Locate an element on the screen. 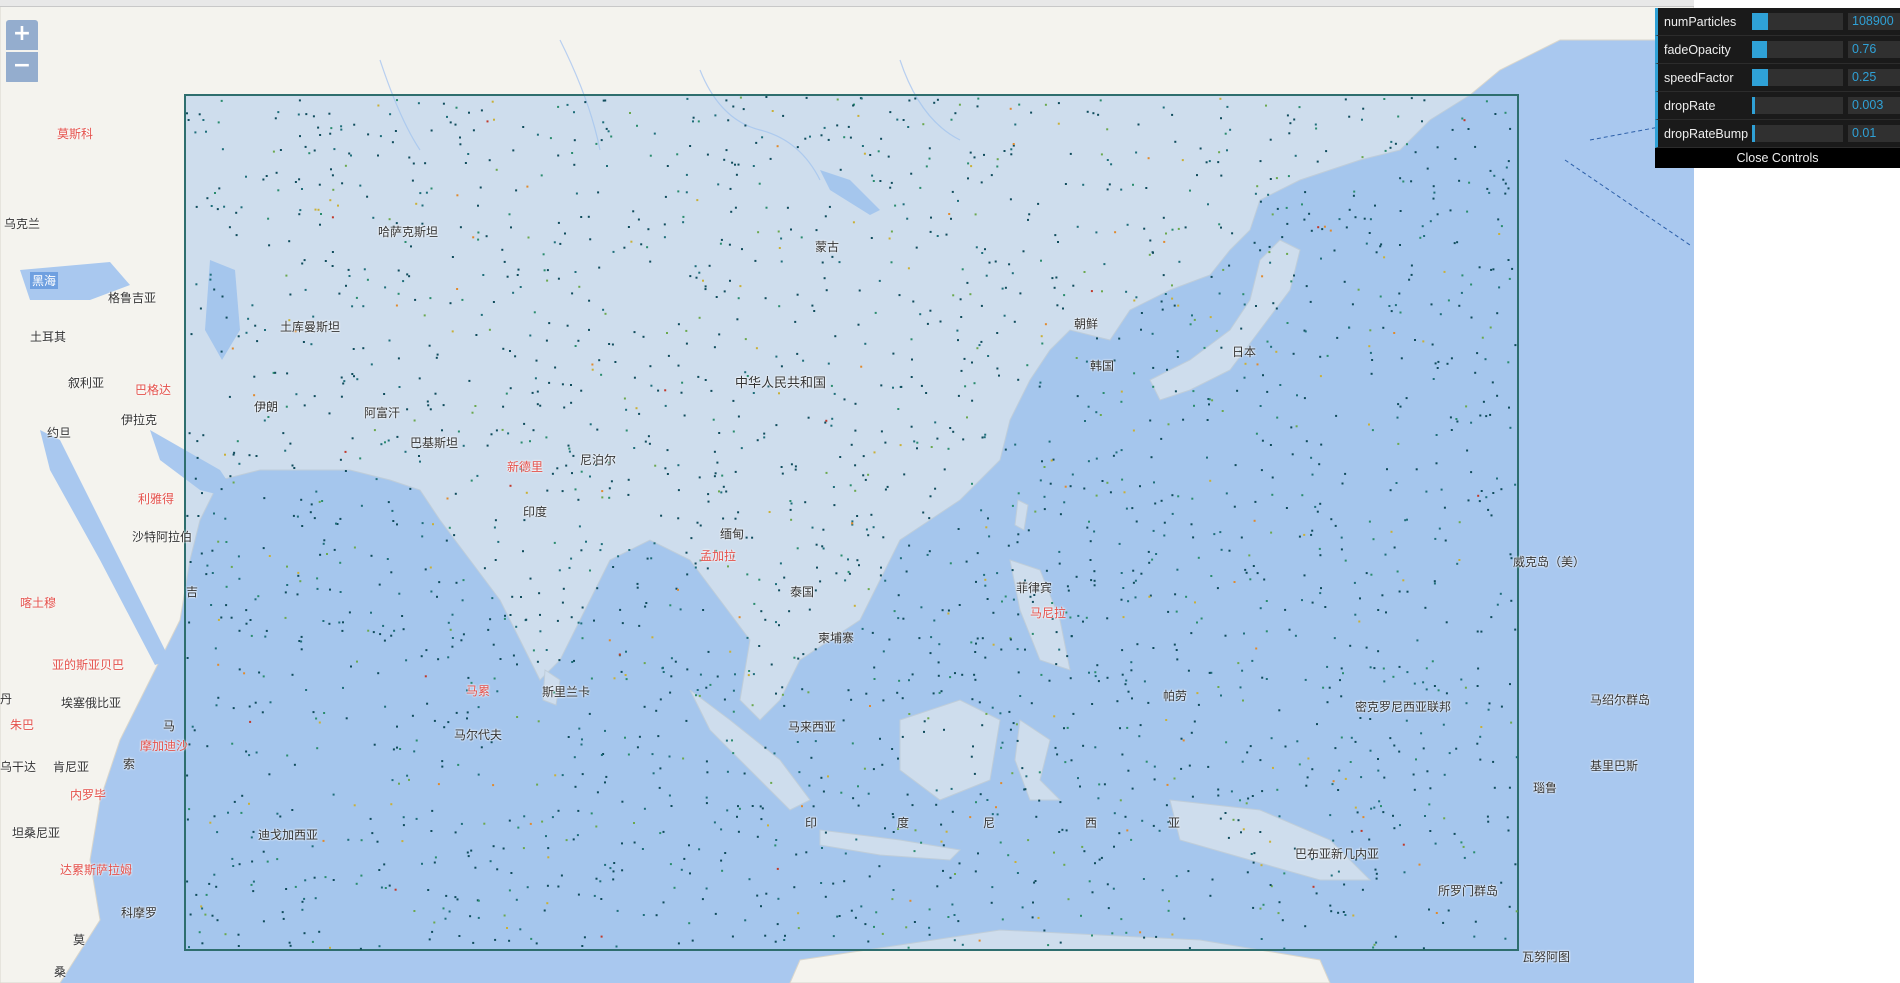 The height and width of the screenshot is (983, 1900). control-value-input: 0.003 is located at coordinates (1874, 105).